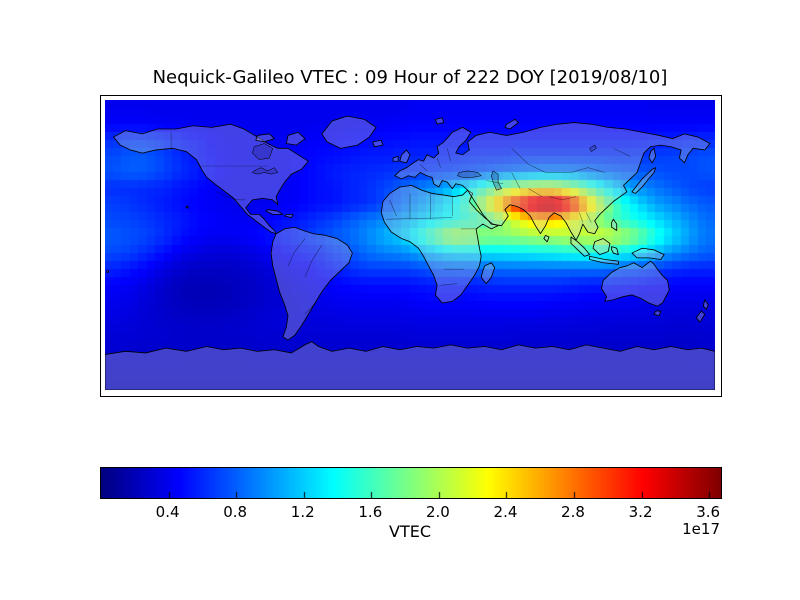  What do you see at coordinates (302, 512) in the screenshot?
I see `colorbar-tick-label: 1.2` at bounding box center [302, 512].